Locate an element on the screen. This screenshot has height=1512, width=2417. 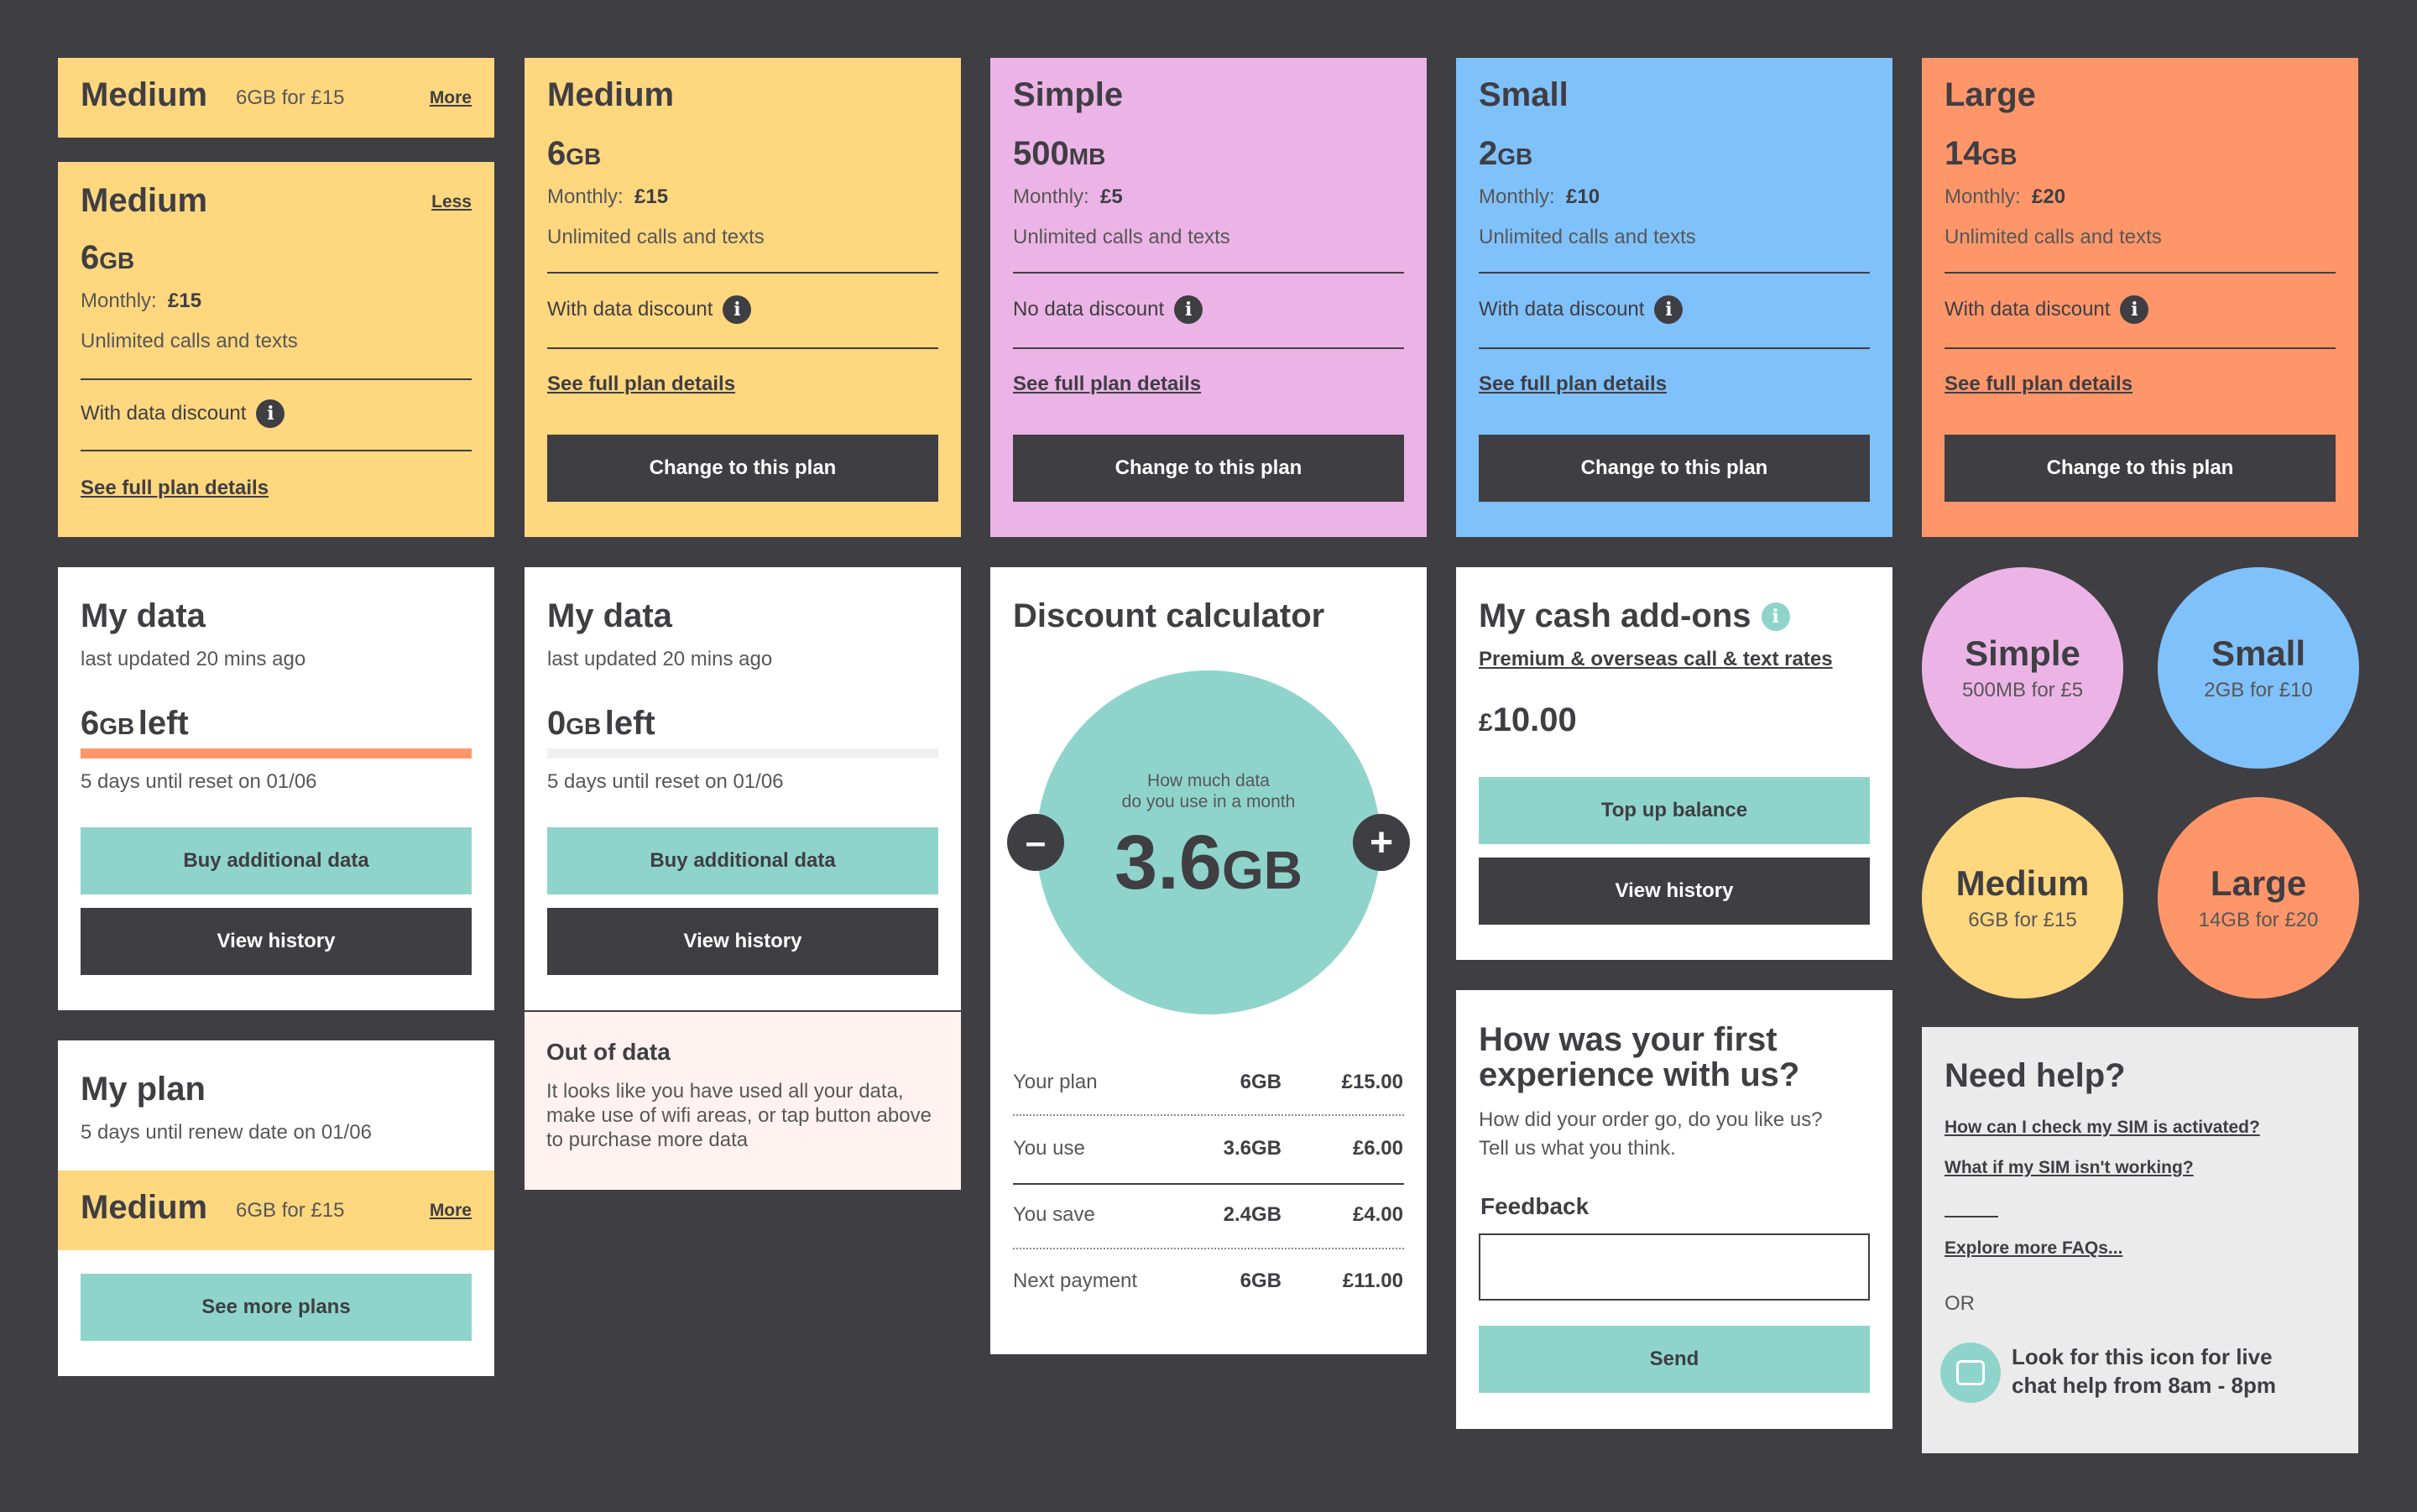
plan-circle-large: Large 14GB for £20 is located at coordinates (2258, 897).